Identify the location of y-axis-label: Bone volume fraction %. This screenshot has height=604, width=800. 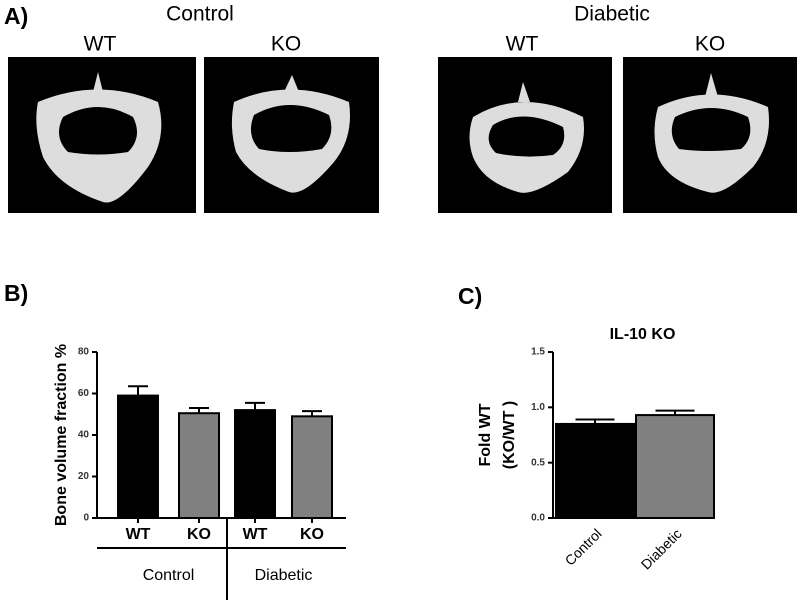
(61, 435).